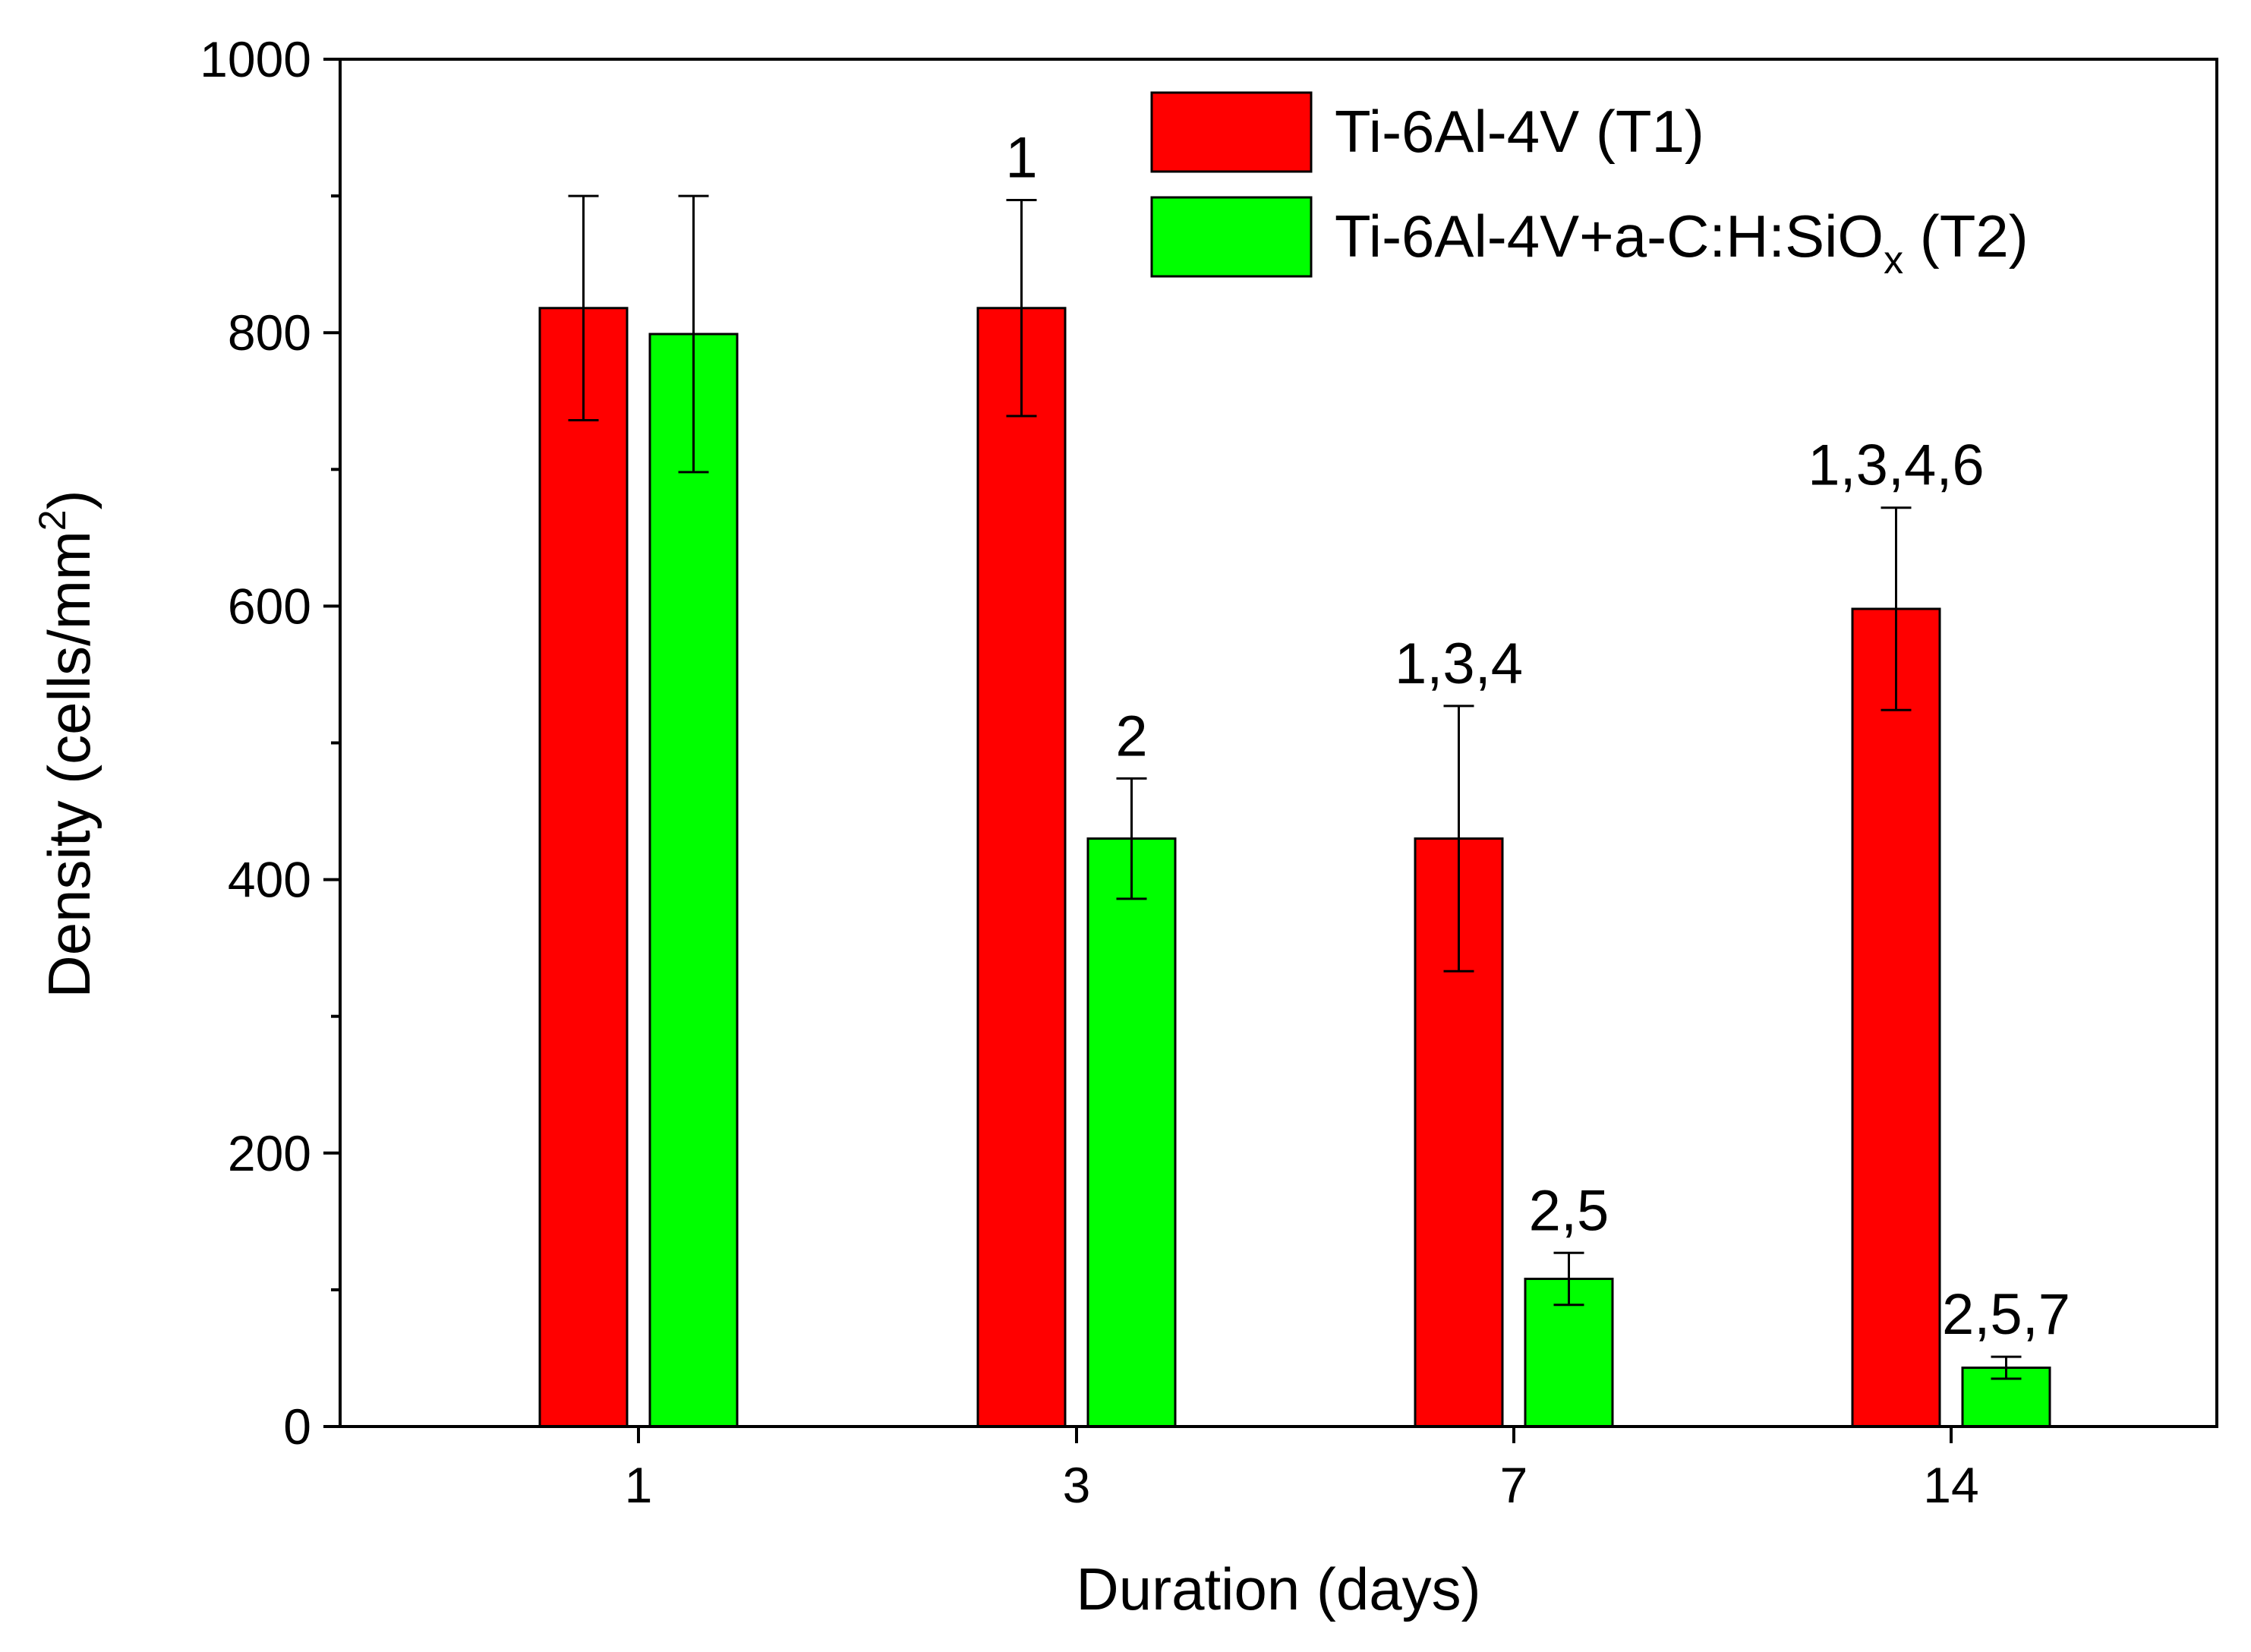  What do you see at coordinates (297, 1426) in the screenshot?
I see `y-tick-label-0: 0` at bounding box center [297, 1426].